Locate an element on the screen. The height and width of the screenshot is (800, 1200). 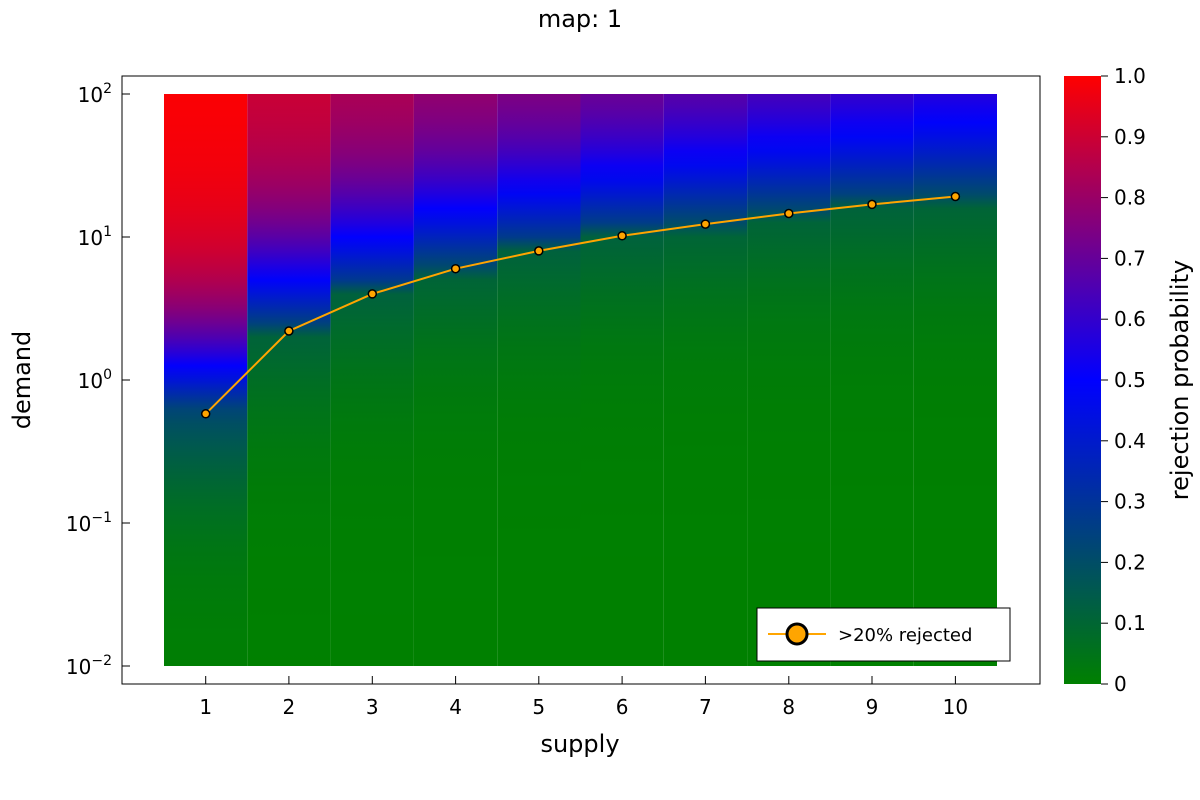
legend-label: >20% rejected is located at coordinates (905, 635).